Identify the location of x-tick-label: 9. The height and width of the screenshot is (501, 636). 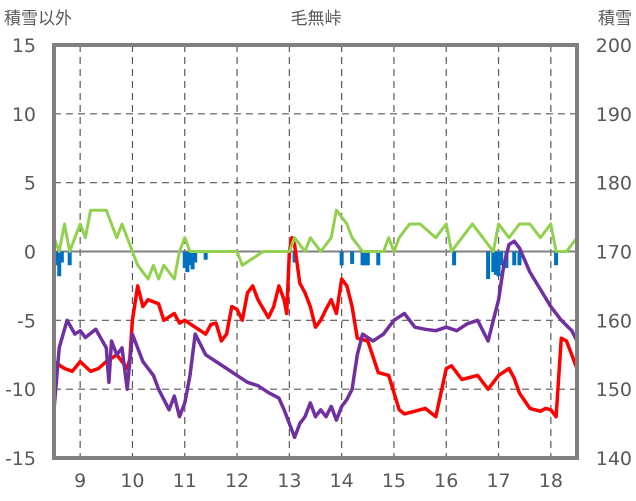
(80, 481).